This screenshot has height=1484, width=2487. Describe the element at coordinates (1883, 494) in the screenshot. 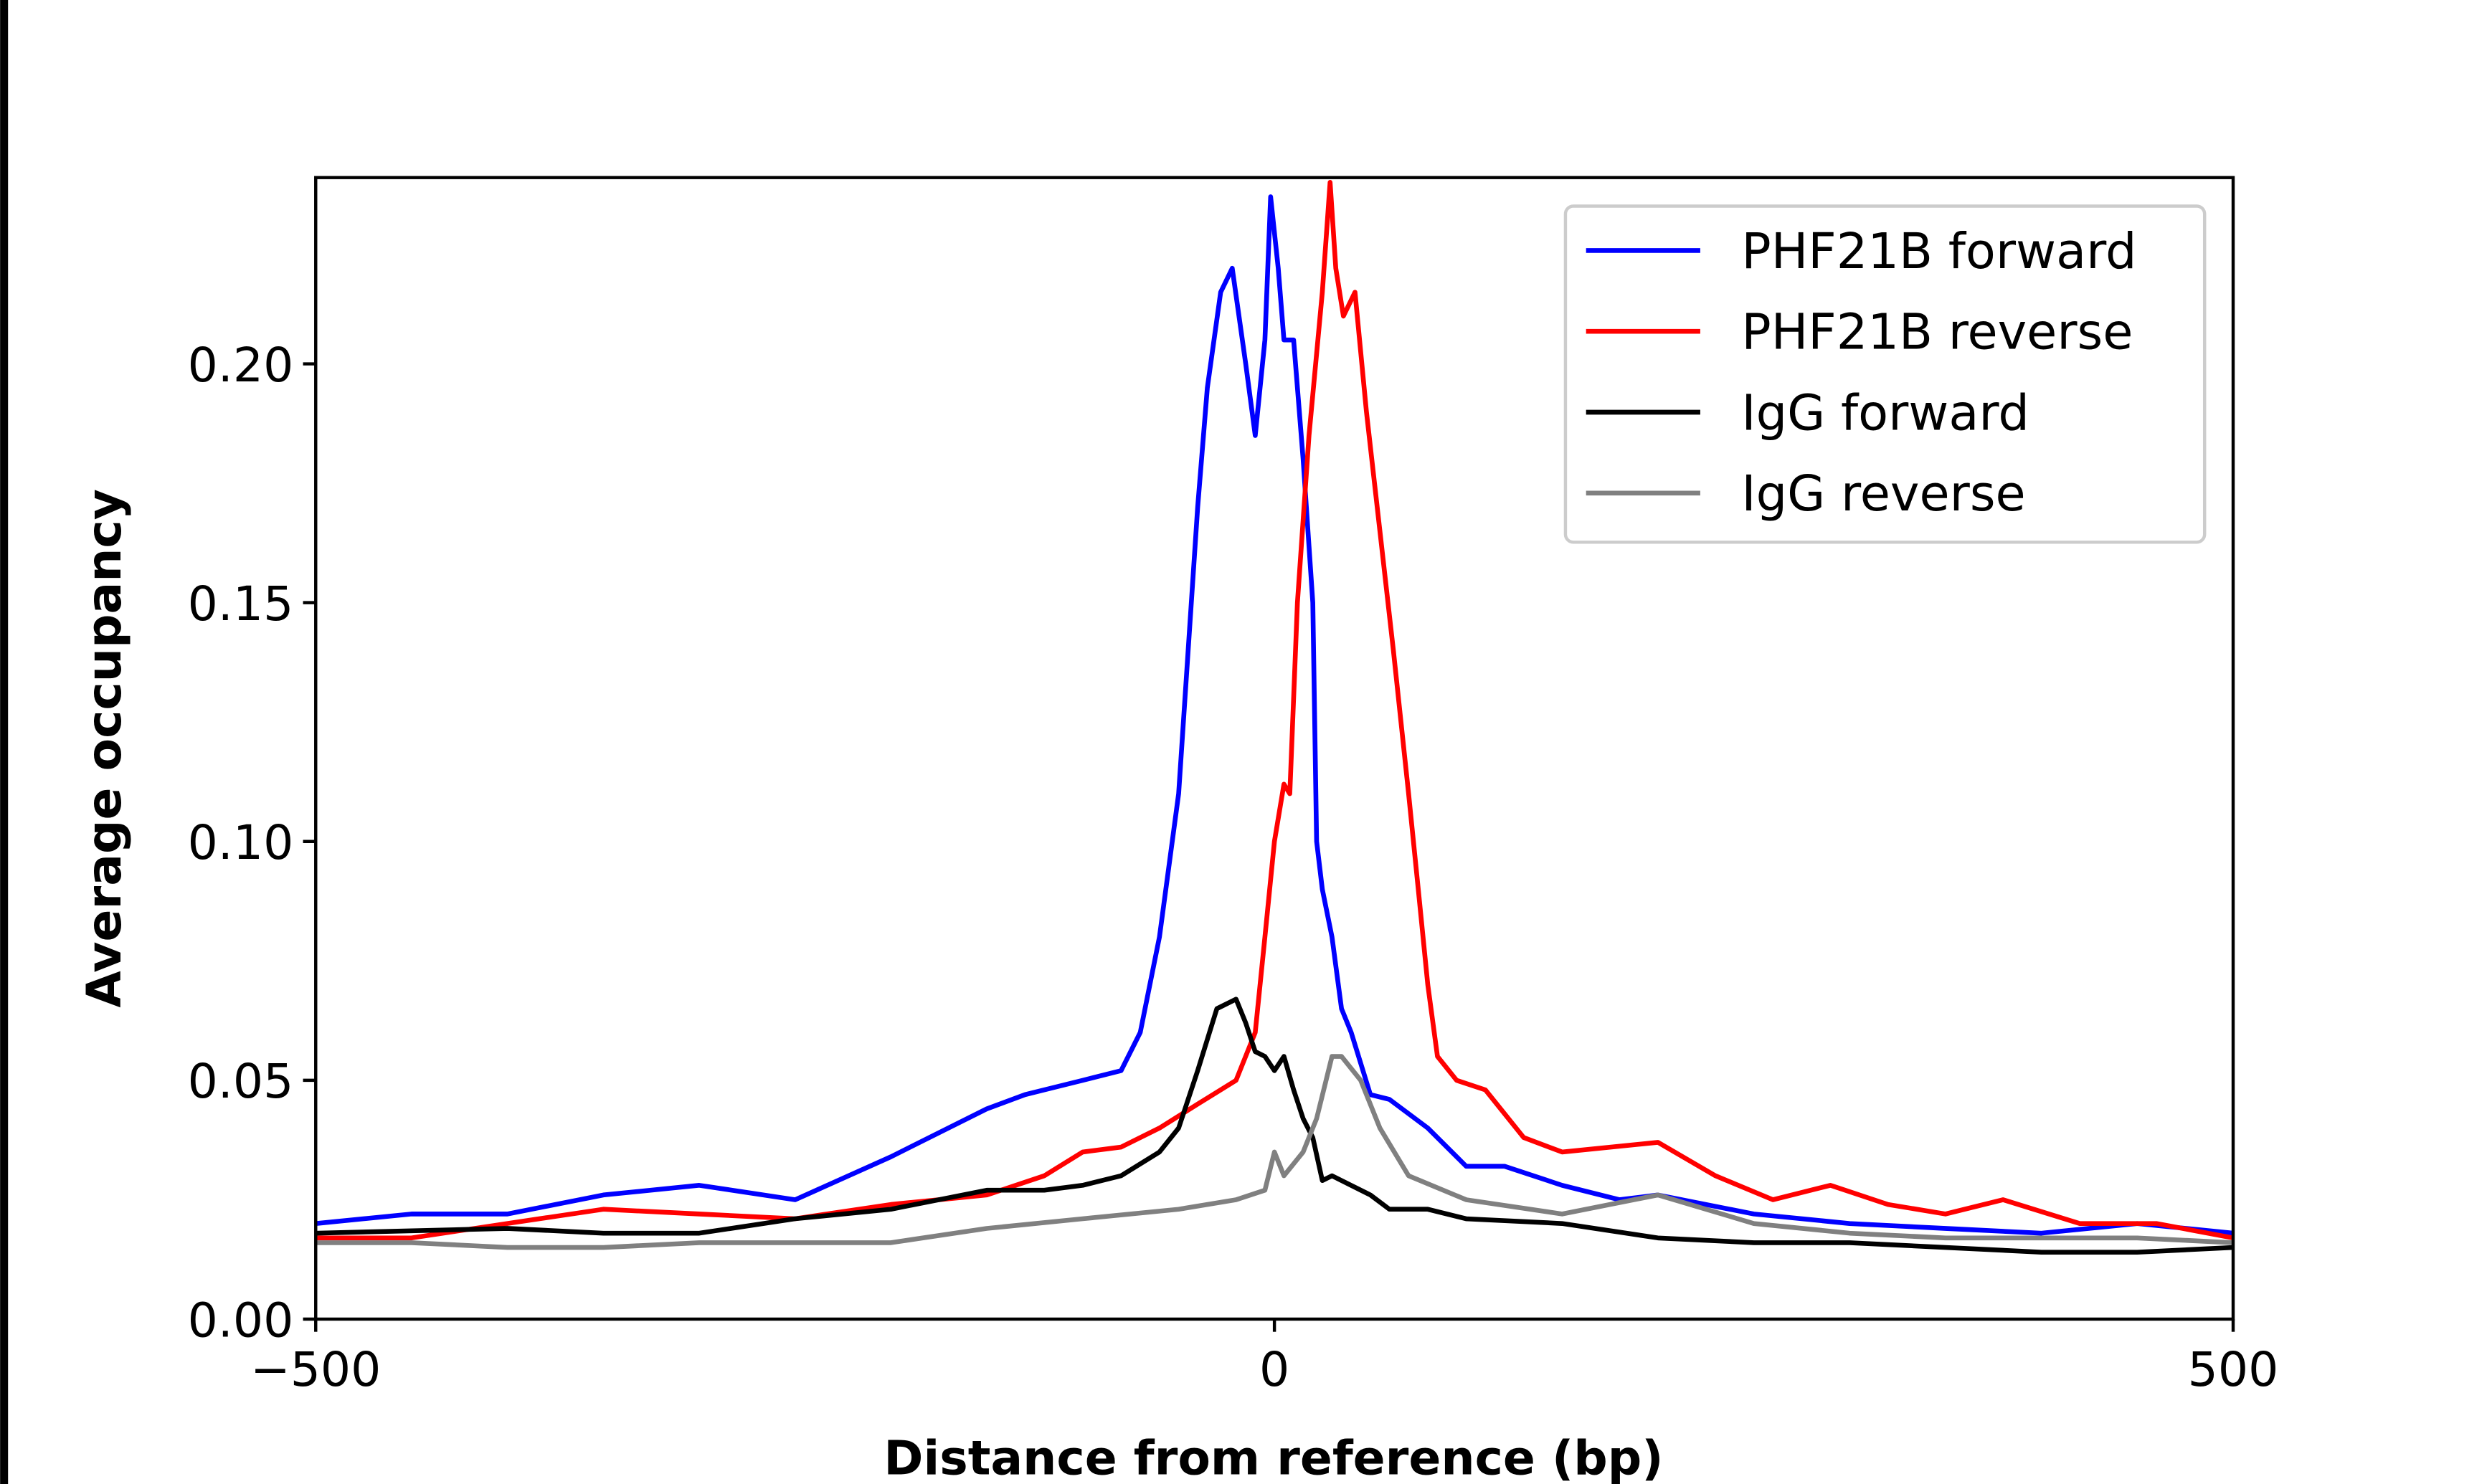

I see `legend-label-3: IgG reverse` at that location.